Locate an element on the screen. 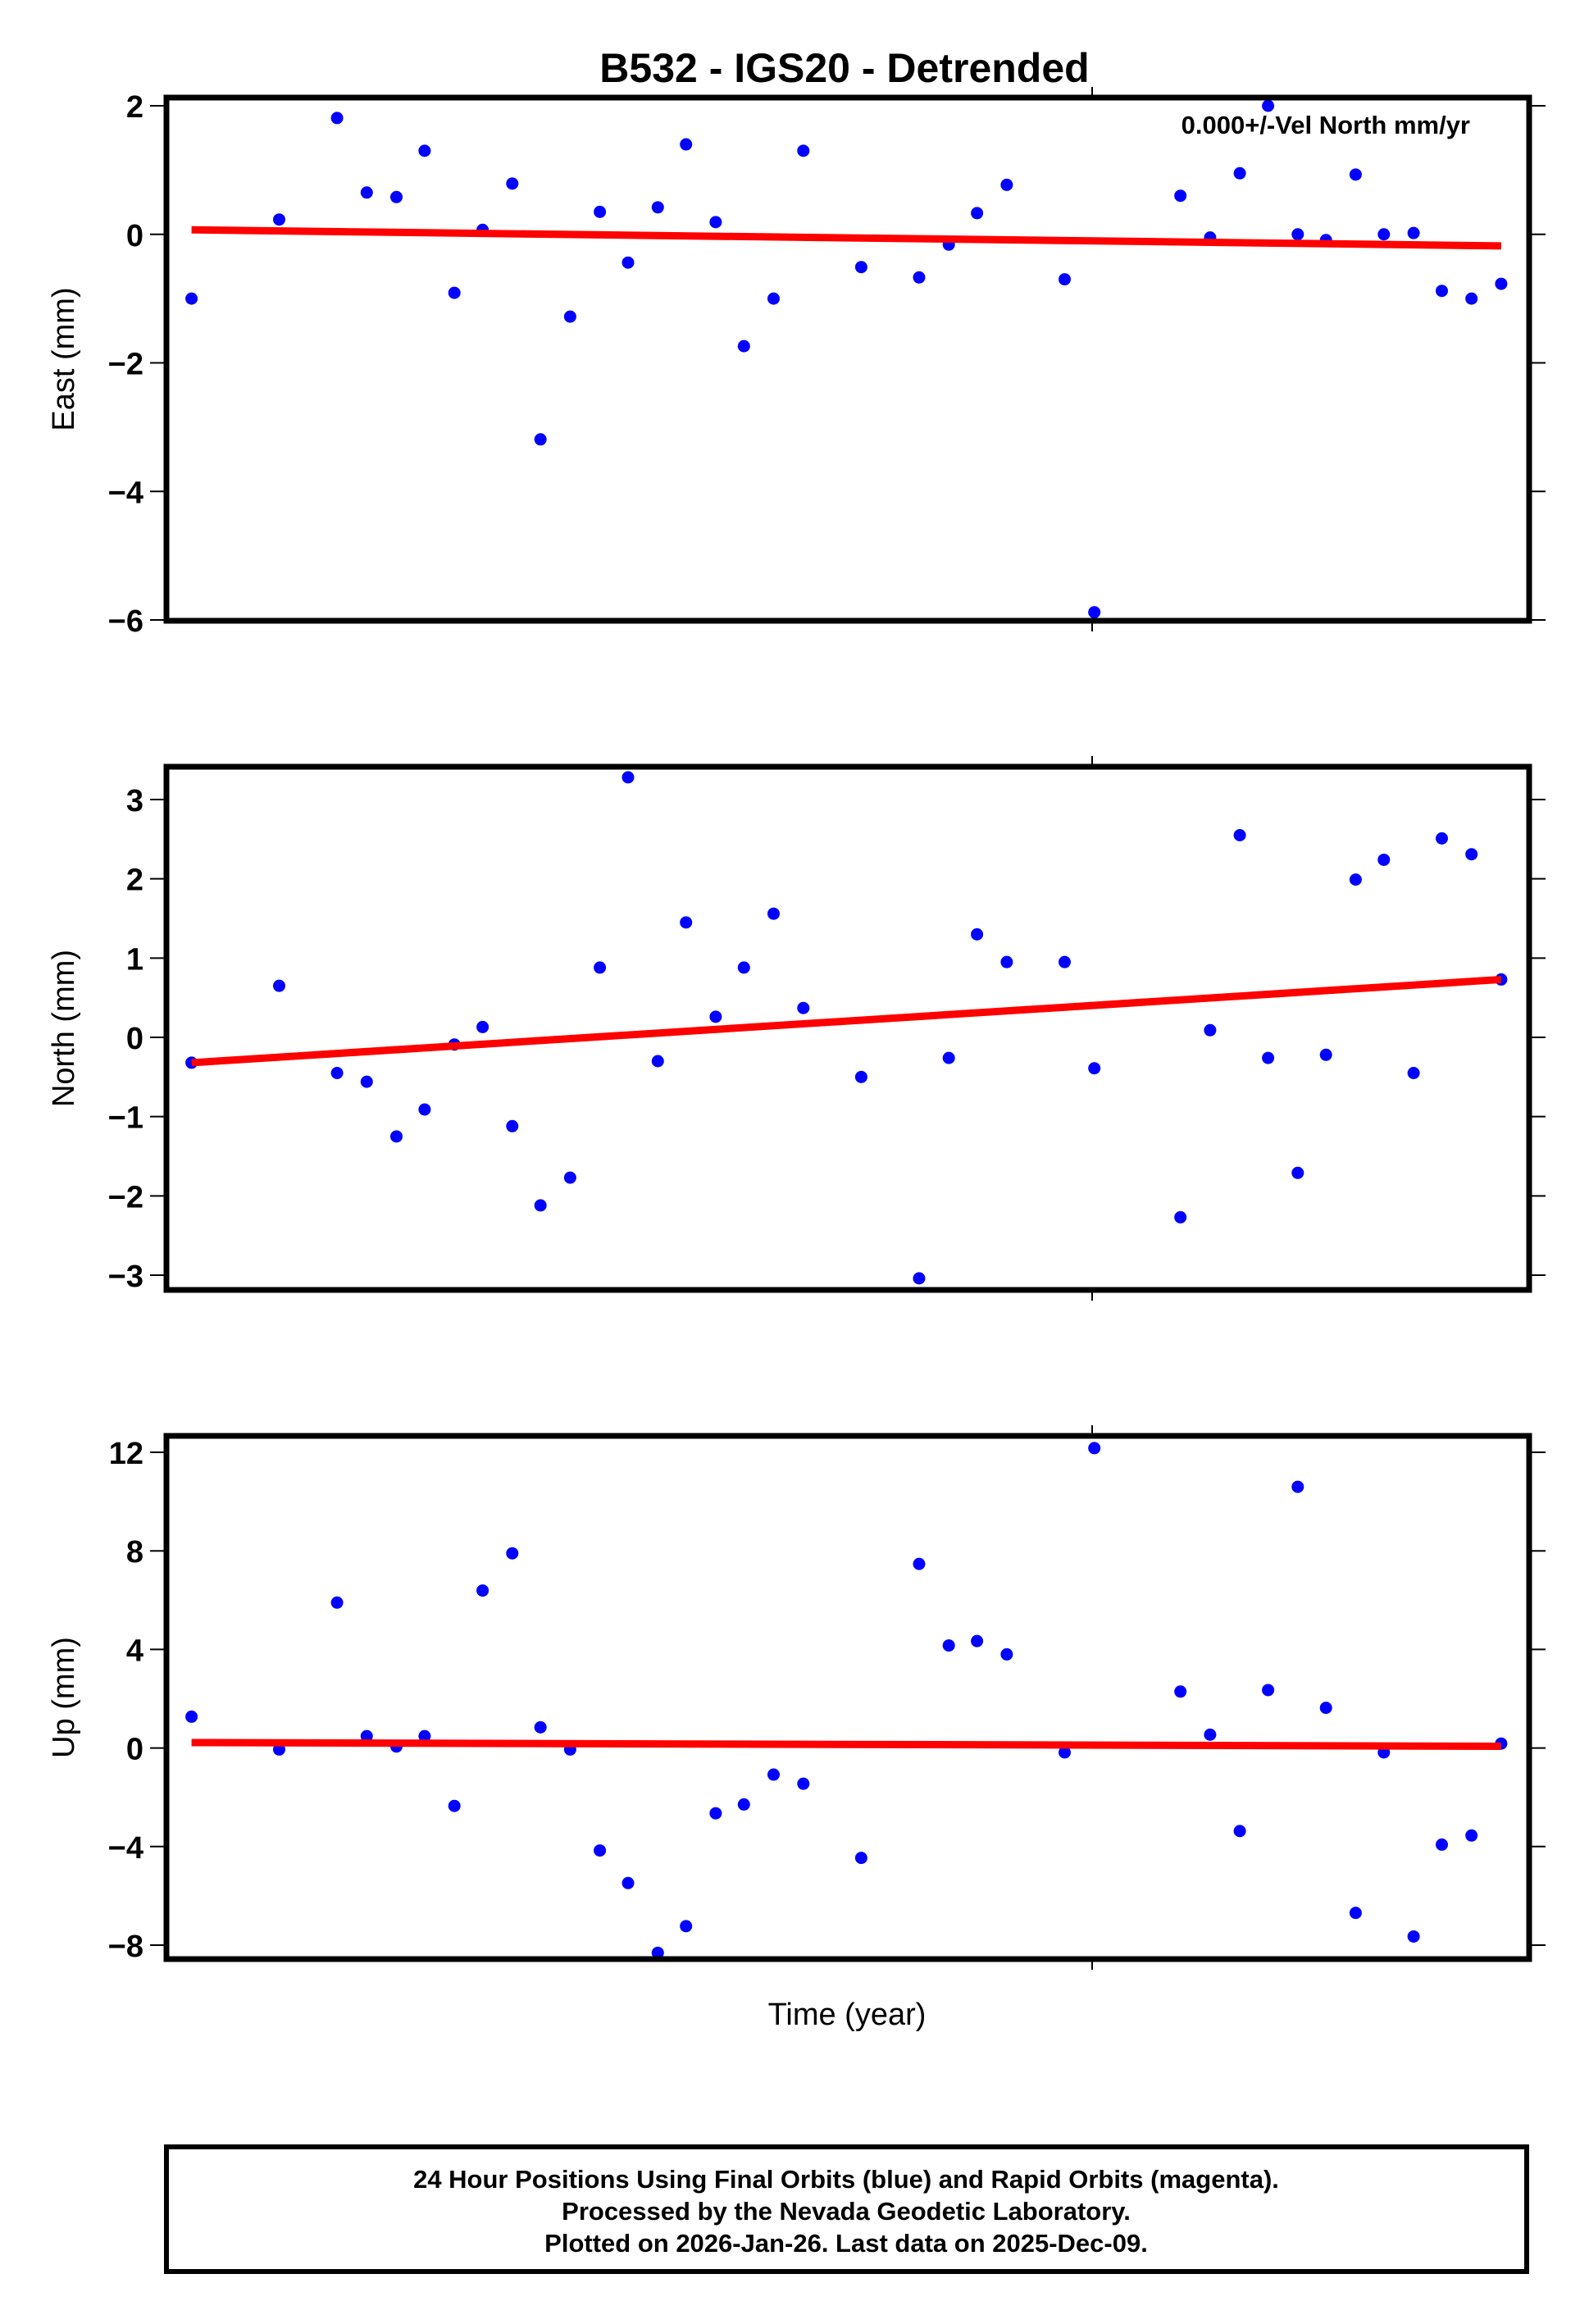 The width and height of the screenshot is (1589, 2324). y-tick-label: 2 is located at coordinates (134, 881).